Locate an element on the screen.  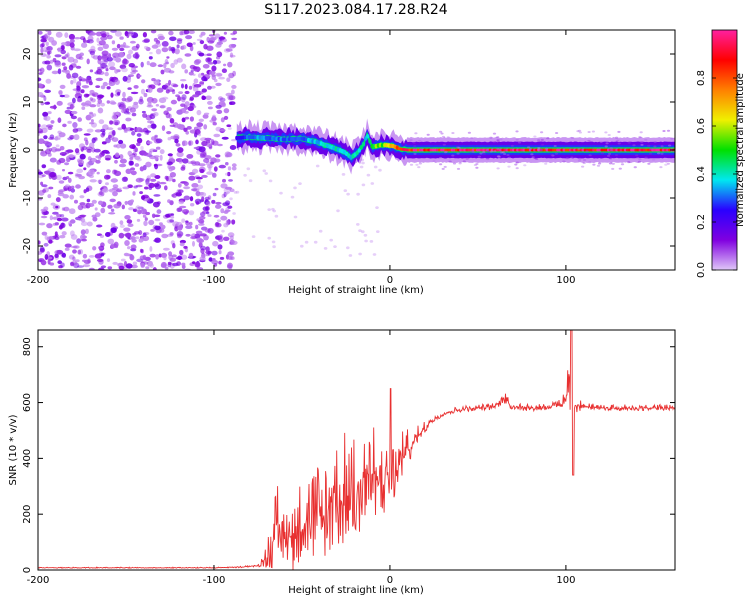
snr-ylabel: SNR (10 * v/v) is located at coordinates (13, 449).